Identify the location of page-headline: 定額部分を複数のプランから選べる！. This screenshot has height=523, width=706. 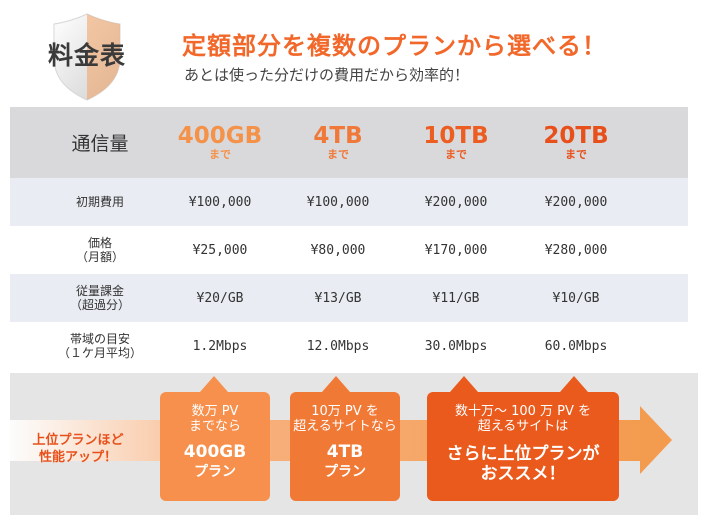
(394, 46).